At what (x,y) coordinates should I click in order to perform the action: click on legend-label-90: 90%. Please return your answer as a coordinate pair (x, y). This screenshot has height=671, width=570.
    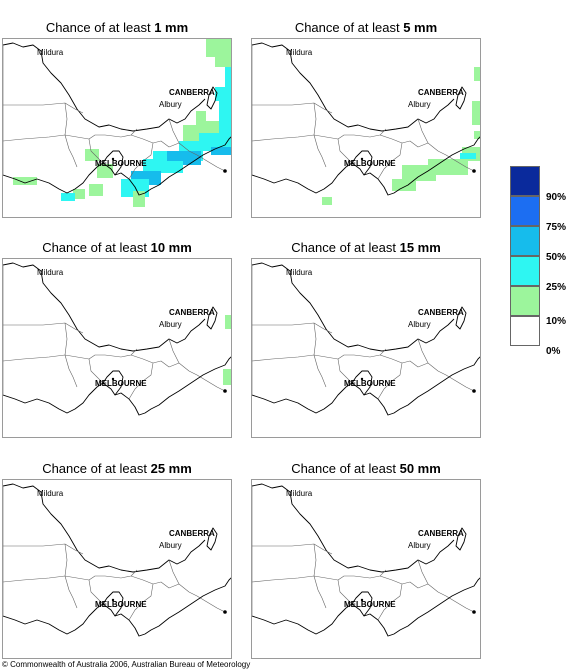
    Looking at the image, I should click on (556, 197).